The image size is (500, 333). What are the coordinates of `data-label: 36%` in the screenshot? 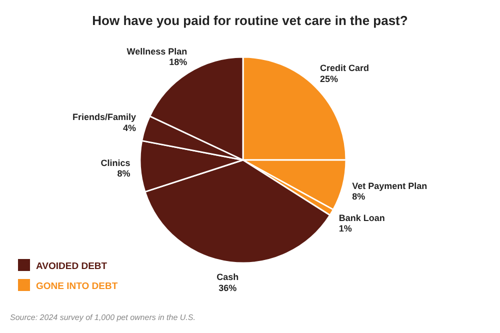 It's located at (227, 288).